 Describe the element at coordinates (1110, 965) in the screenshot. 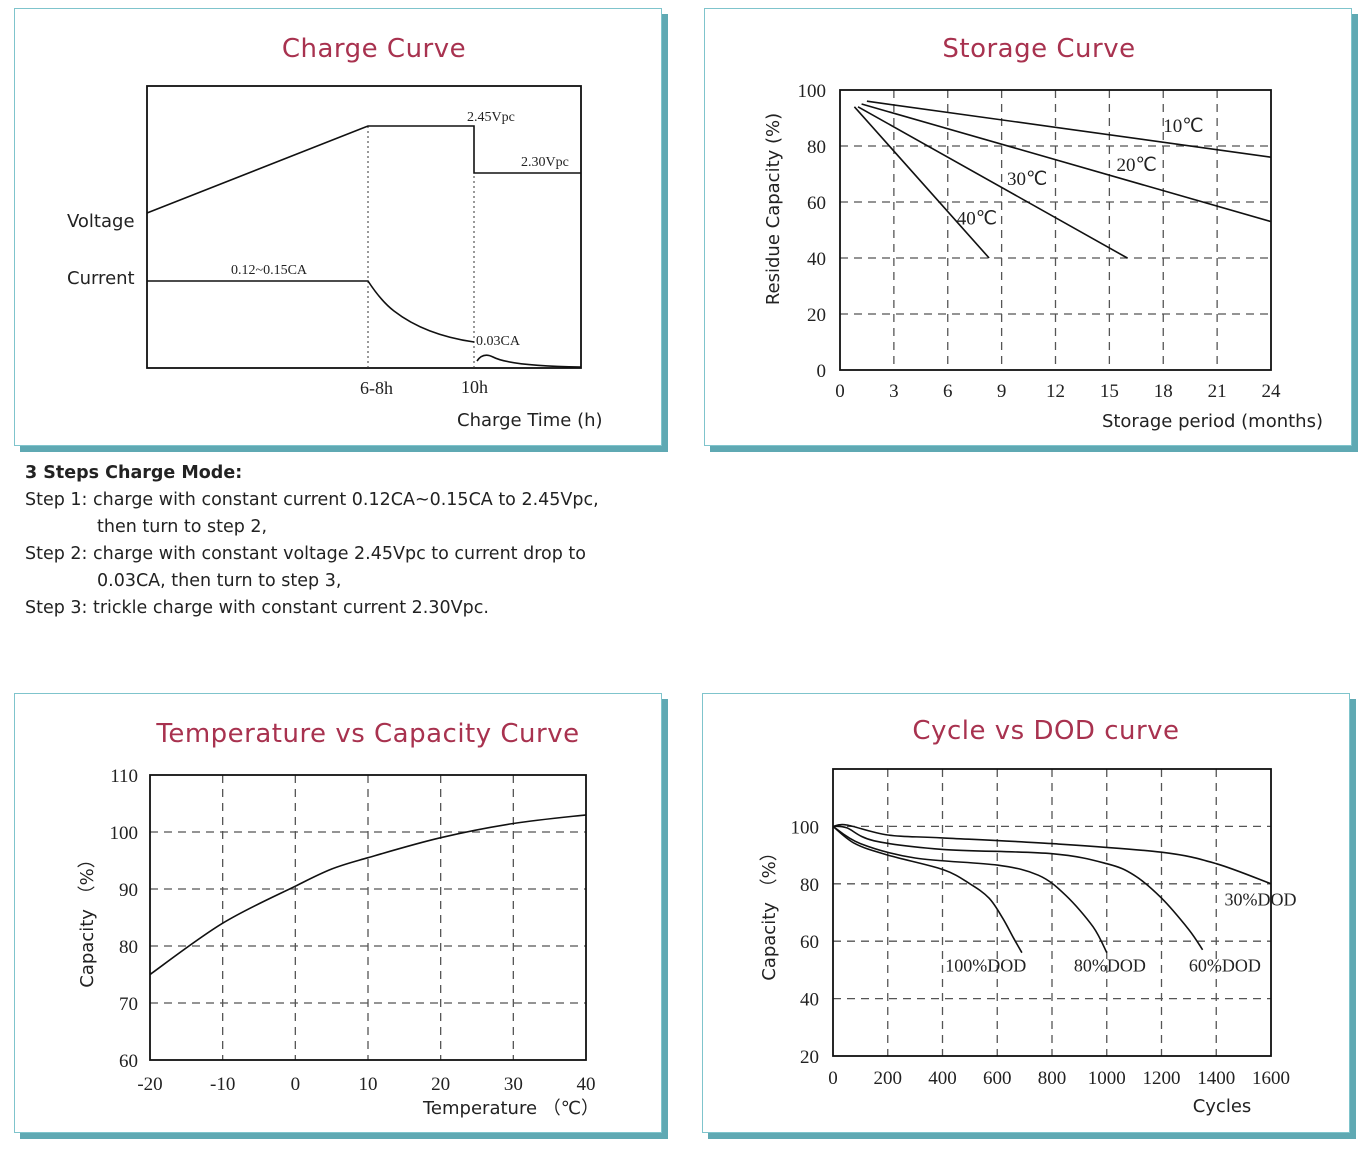

I see `cycle-series-label-80-dod: 80%DOD` at that location.